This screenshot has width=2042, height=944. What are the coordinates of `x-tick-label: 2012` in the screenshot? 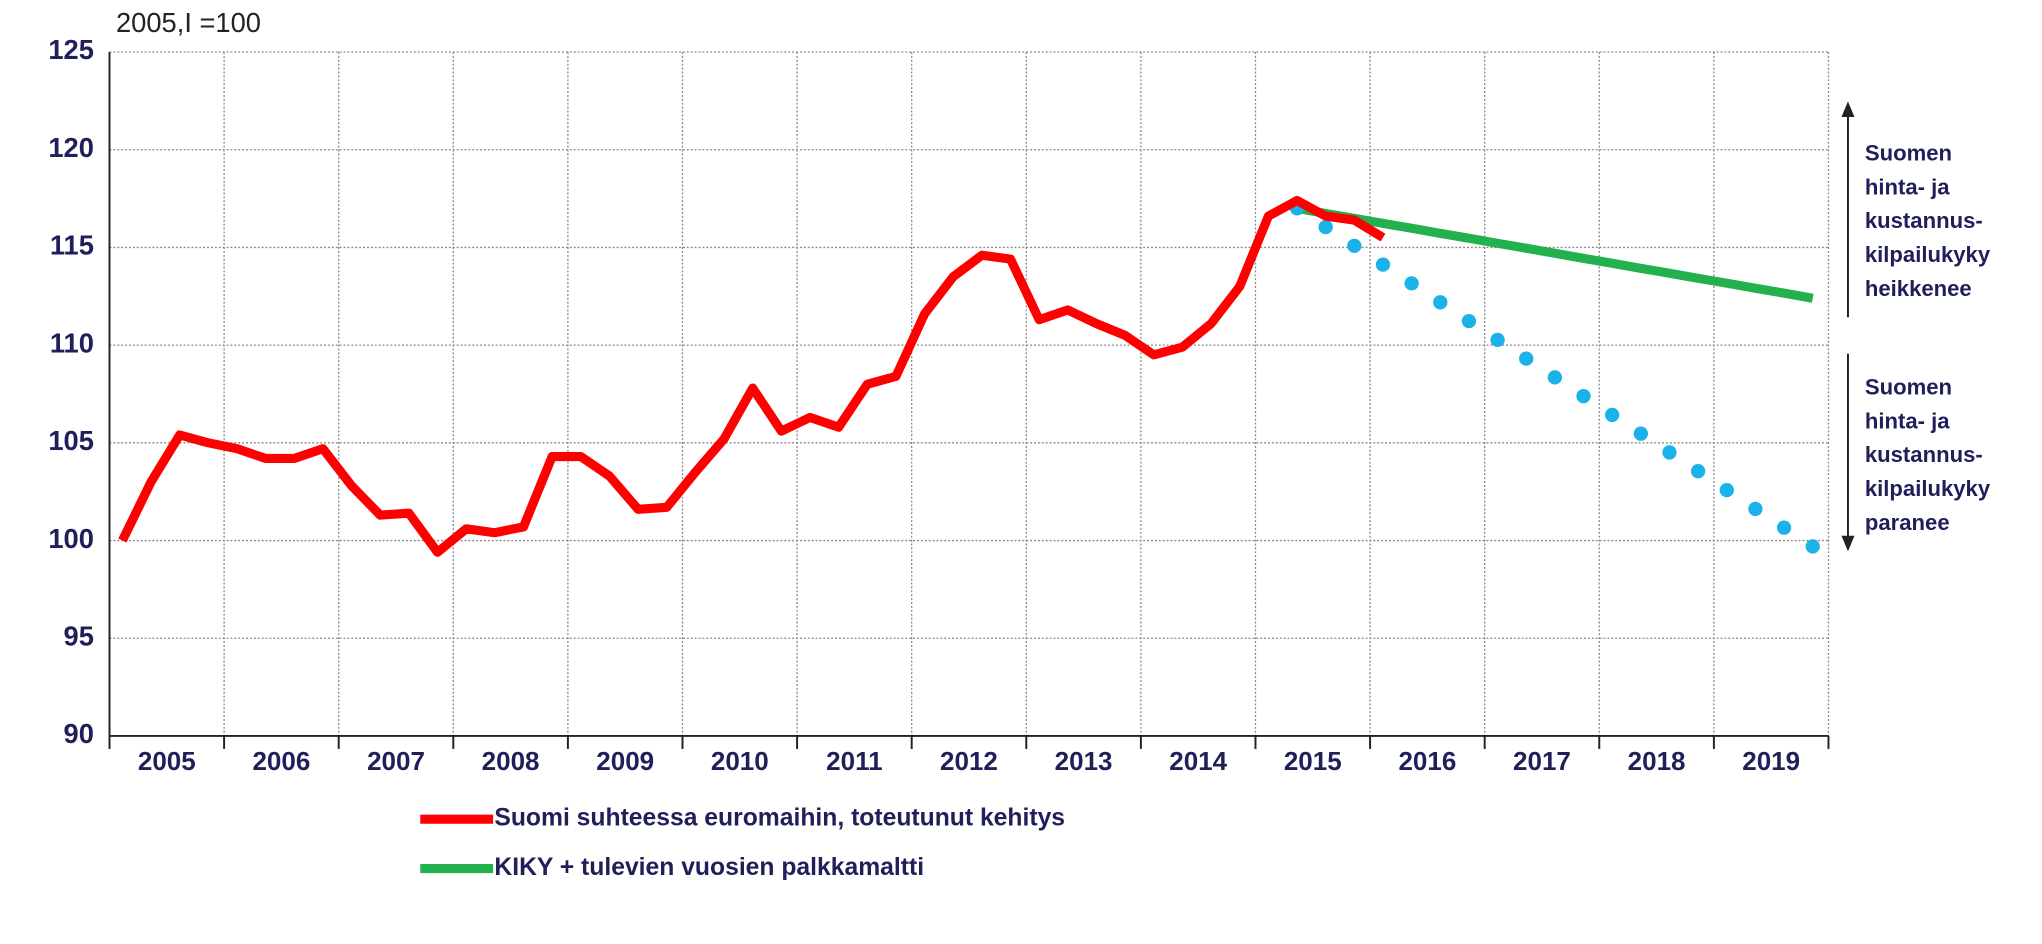 It's located at (969, 761).